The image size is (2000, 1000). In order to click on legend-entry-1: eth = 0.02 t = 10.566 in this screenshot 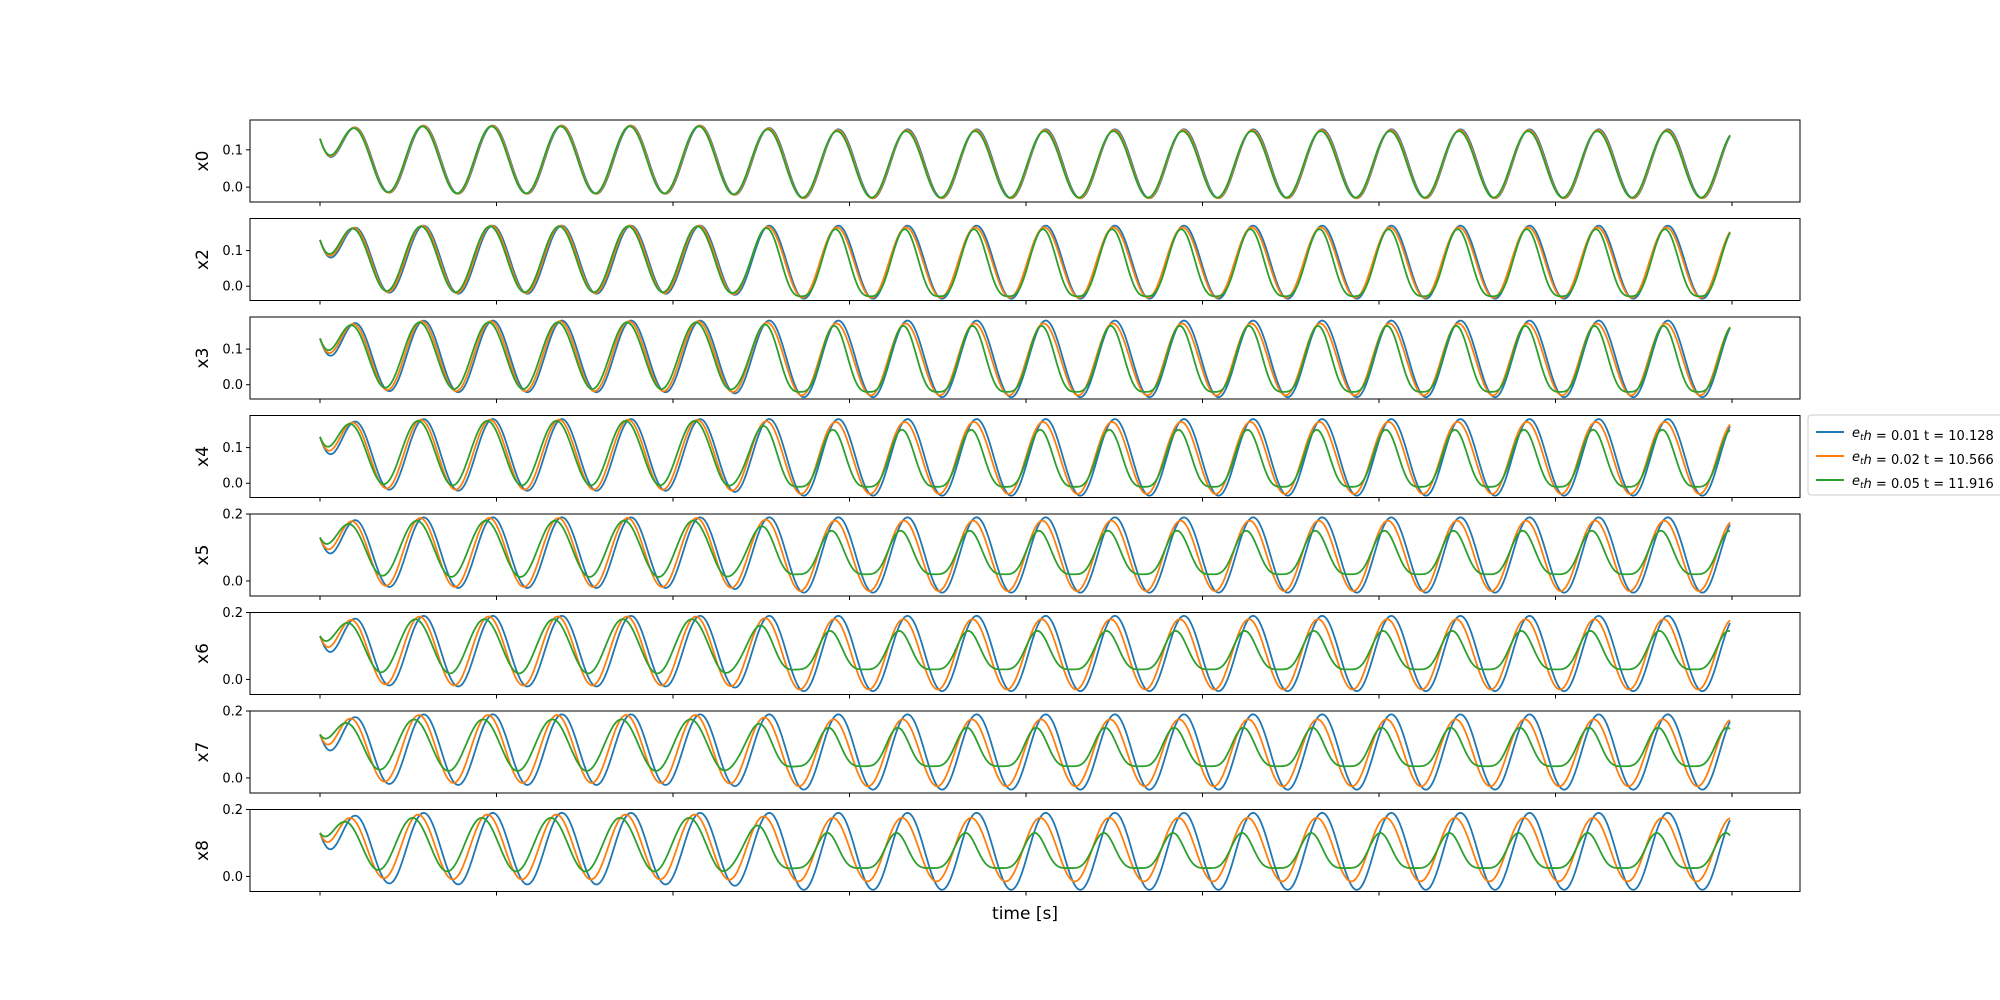, I will do `click(1923, 459)`.